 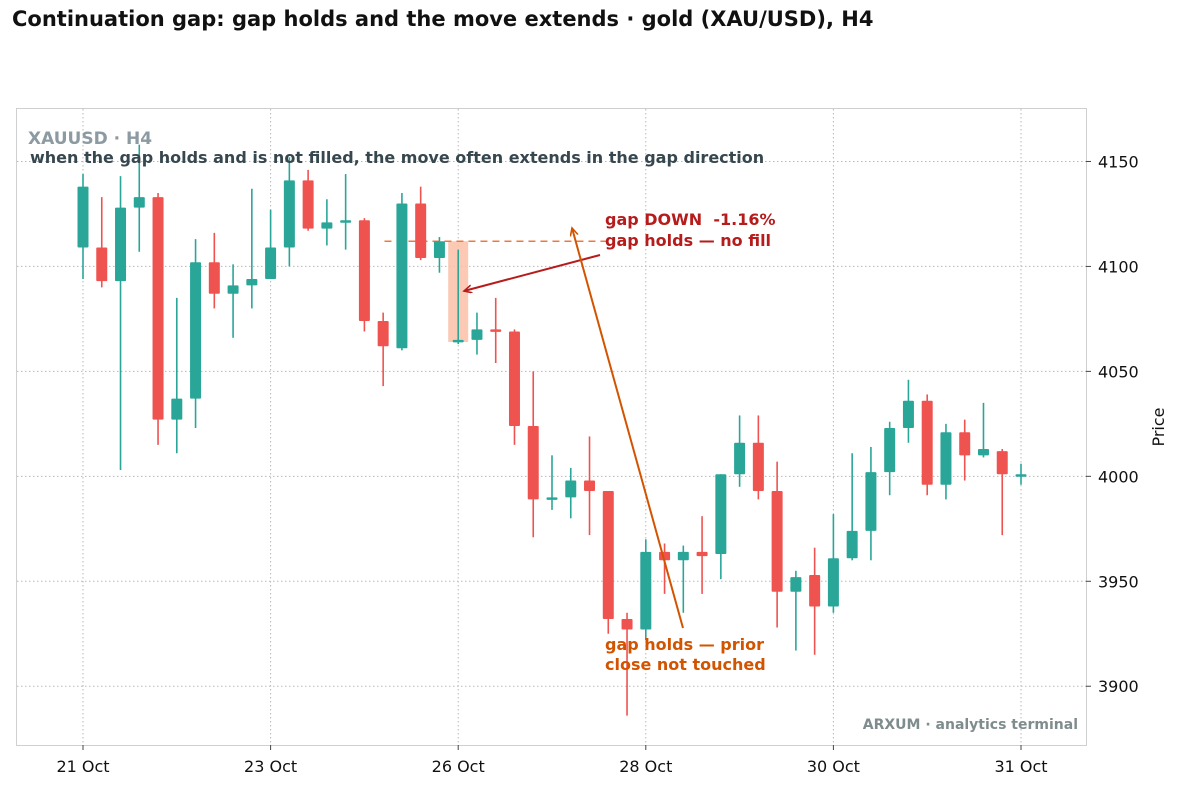 I want to click on gap-annotation-arrow, so click(x=532, y=272).